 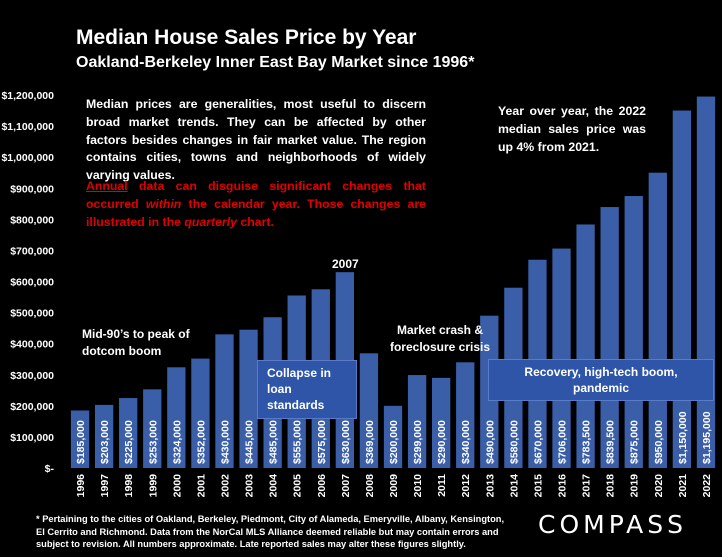 I want to click on value-label: $253,000, so click(x=153, y=442).